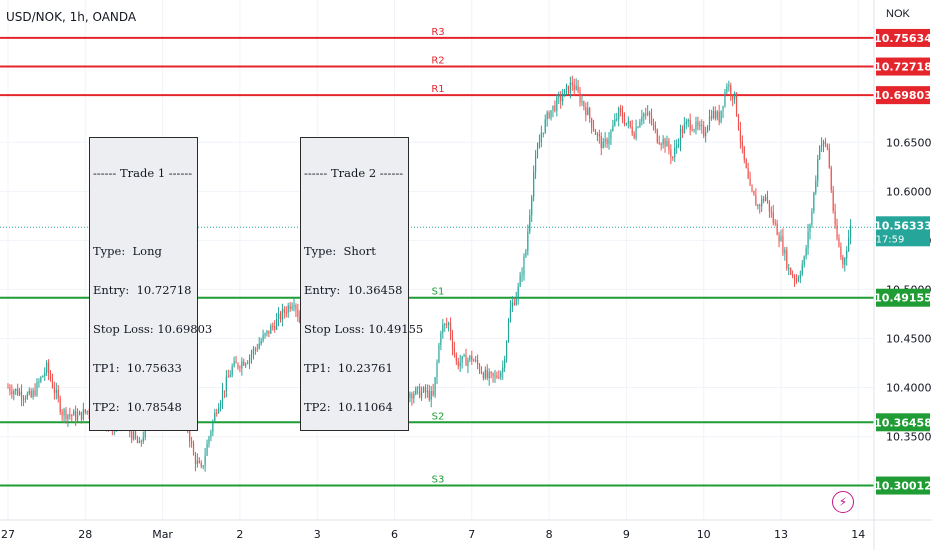 The image size is (932, 550). What do you see at coordinates (890, 239) in the screenshot?
I see `bar-countdown: 17:59` at bounding box center [890, 239].